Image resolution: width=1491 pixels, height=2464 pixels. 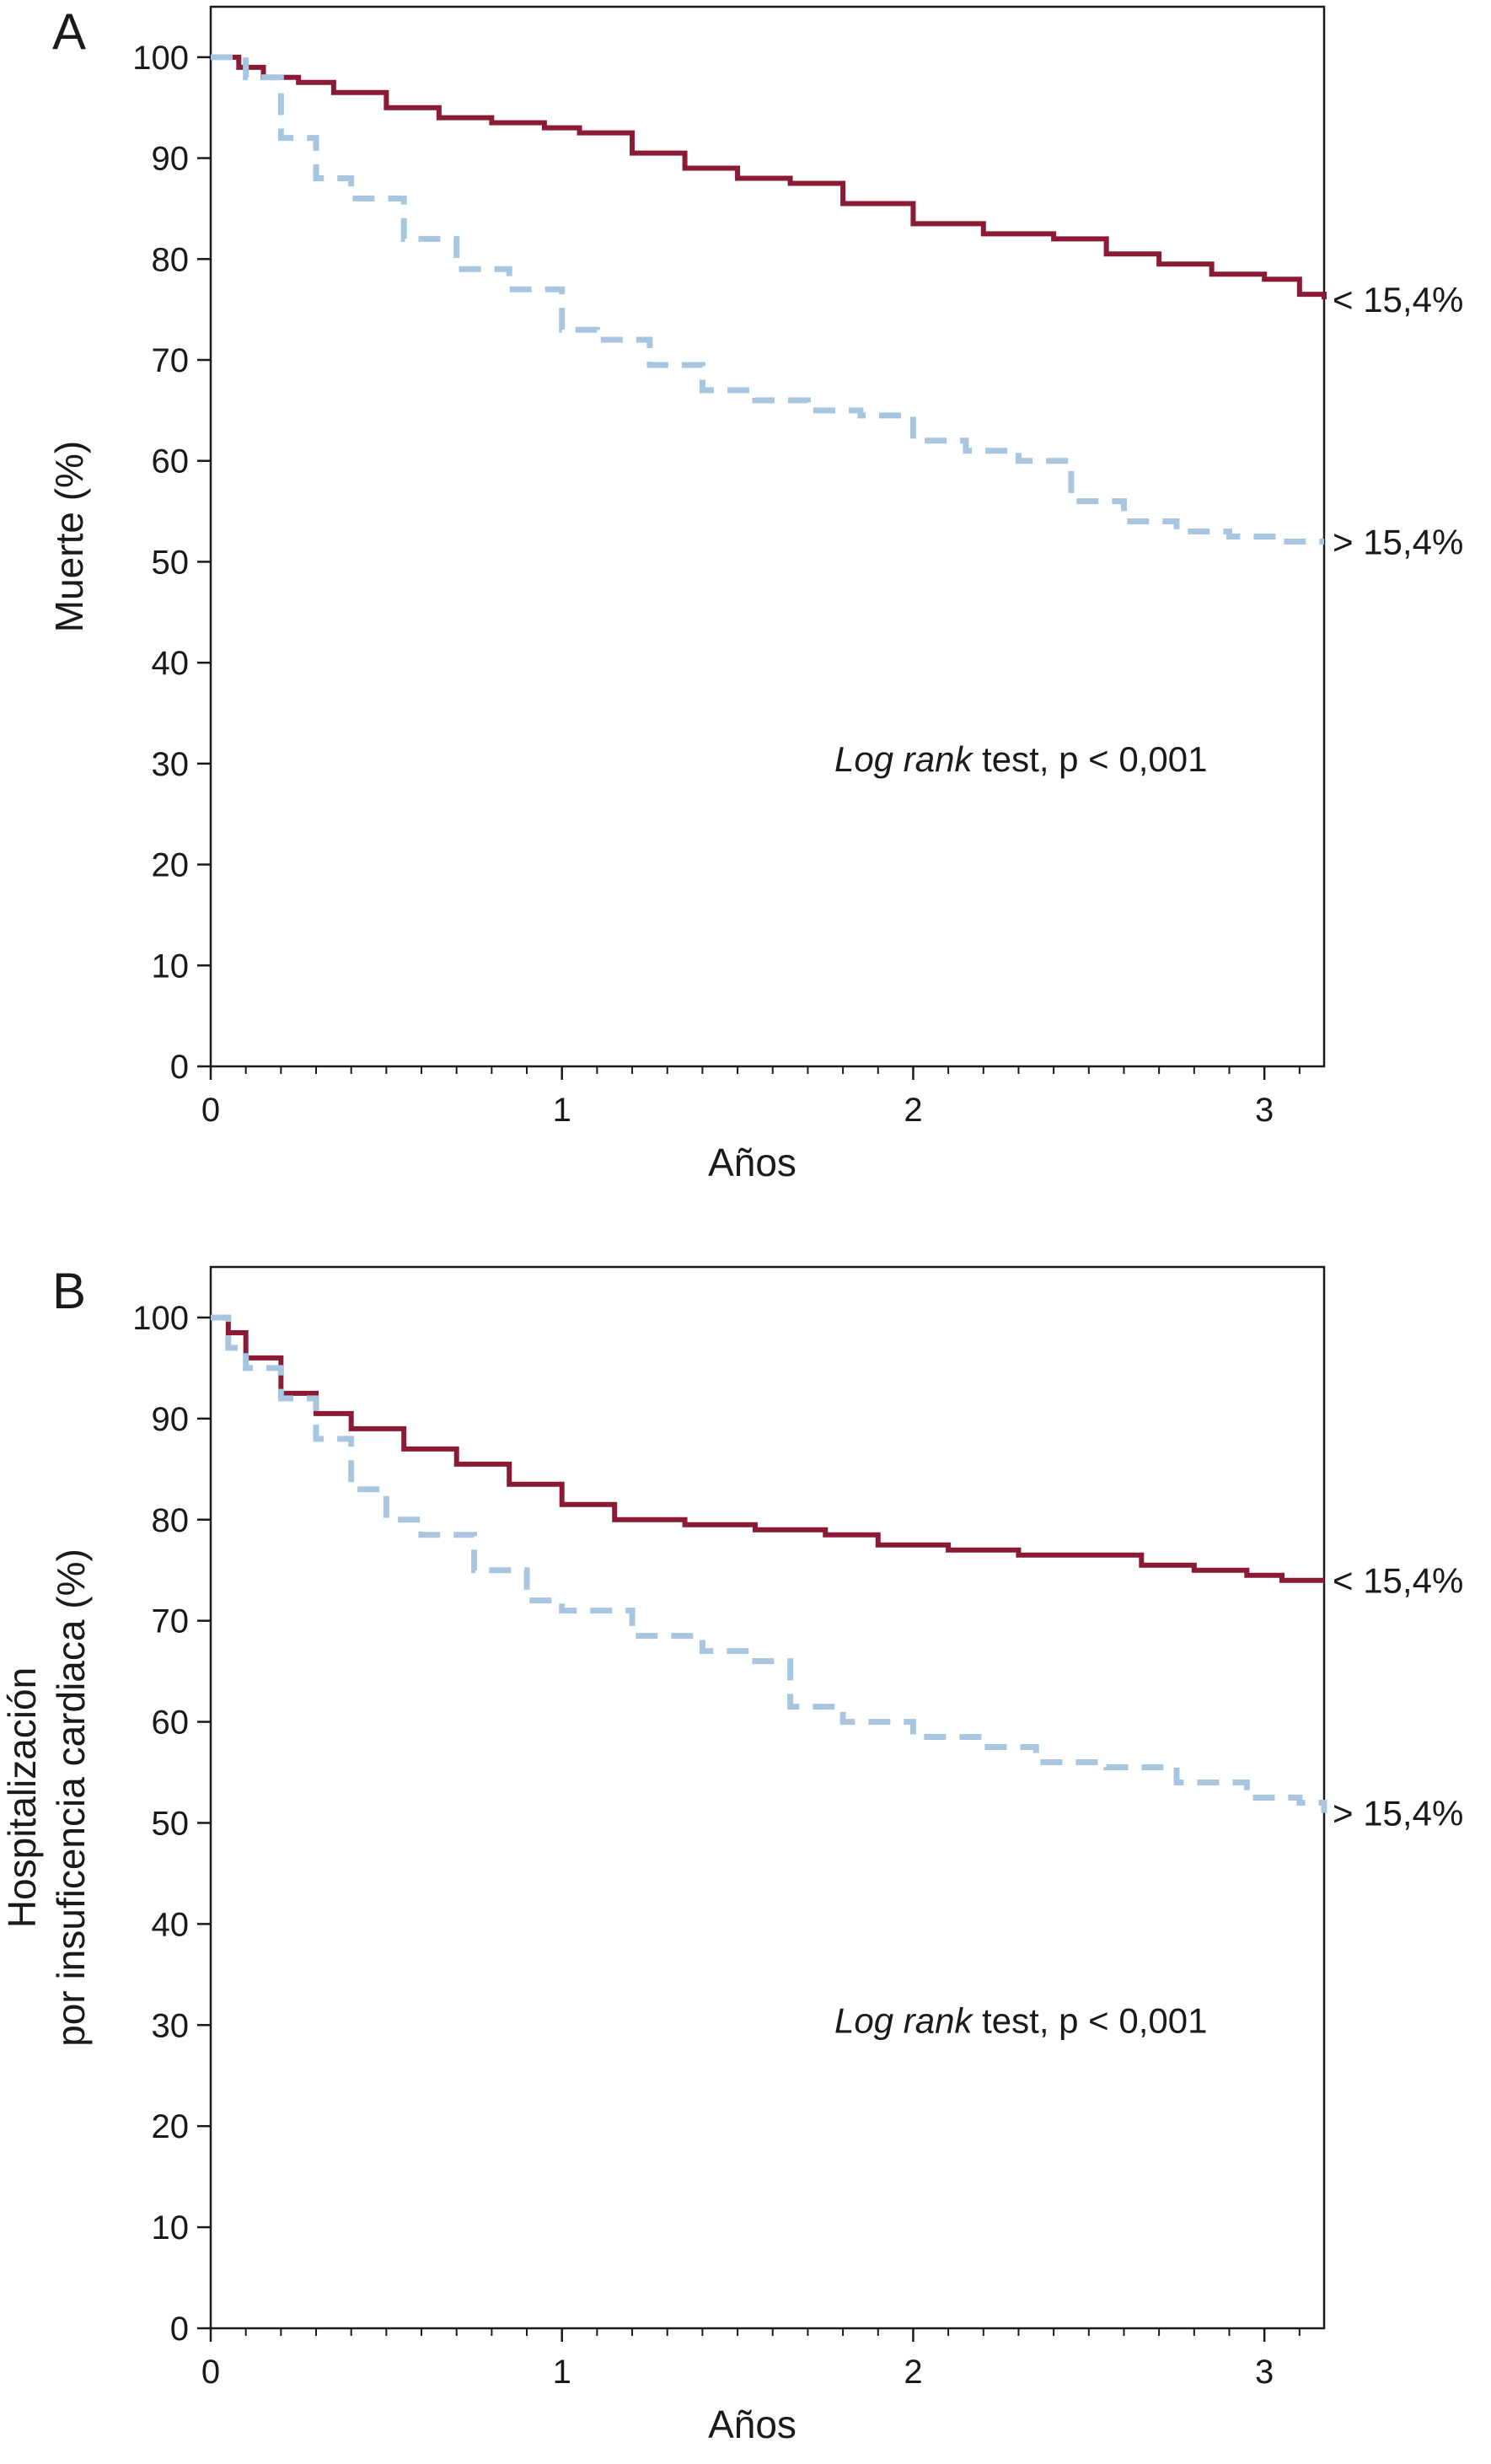 I want to click on y-axis-title: Muerte (%), so click(x=69, y=536).